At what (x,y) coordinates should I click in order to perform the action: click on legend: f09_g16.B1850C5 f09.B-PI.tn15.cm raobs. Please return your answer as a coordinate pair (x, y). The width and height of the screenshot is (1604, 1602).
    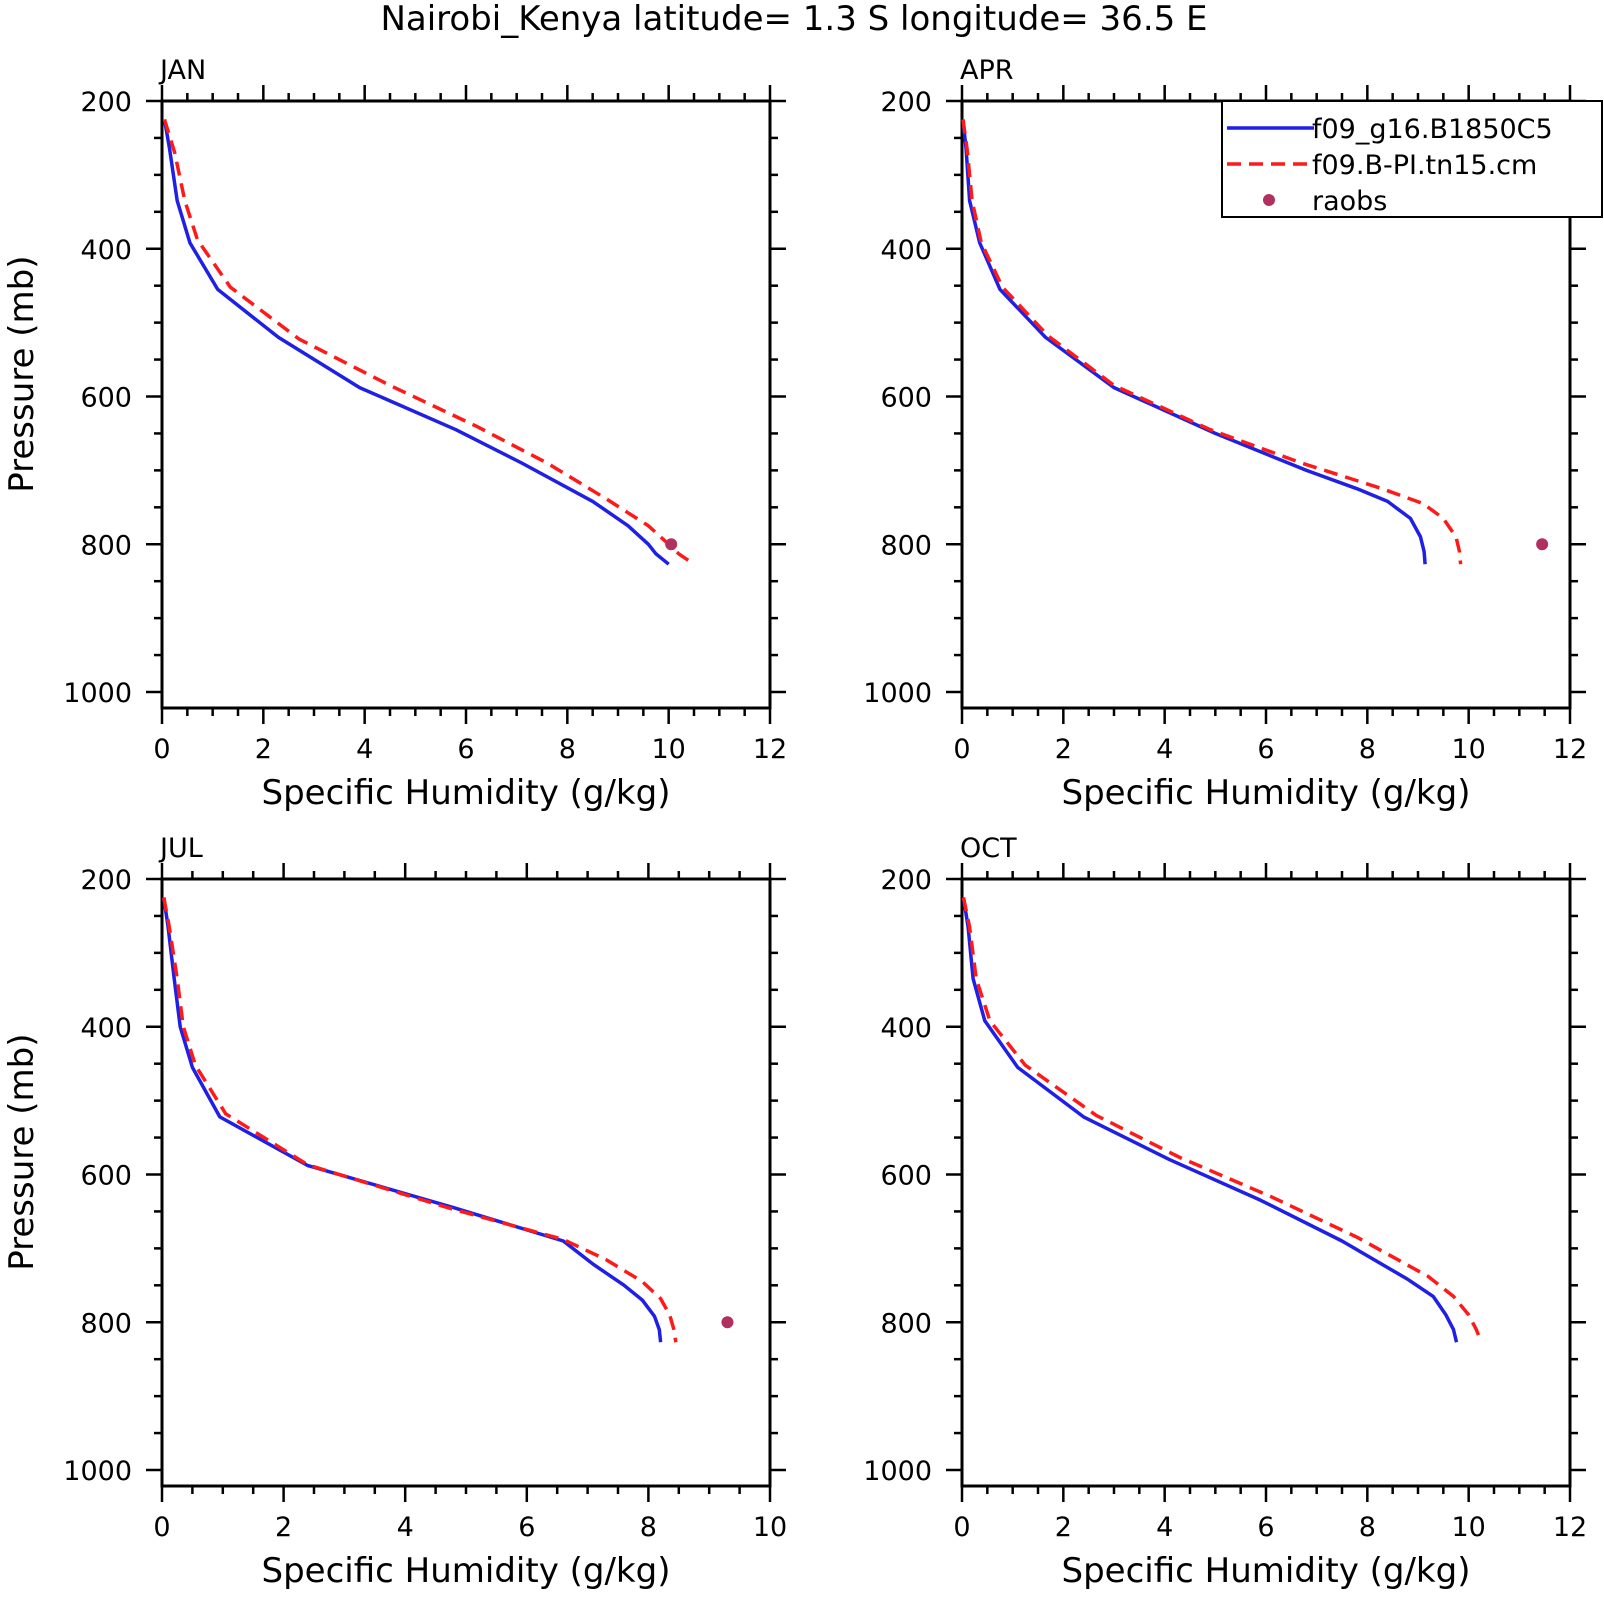
    Looking at the image, I should click on (1412, 159).